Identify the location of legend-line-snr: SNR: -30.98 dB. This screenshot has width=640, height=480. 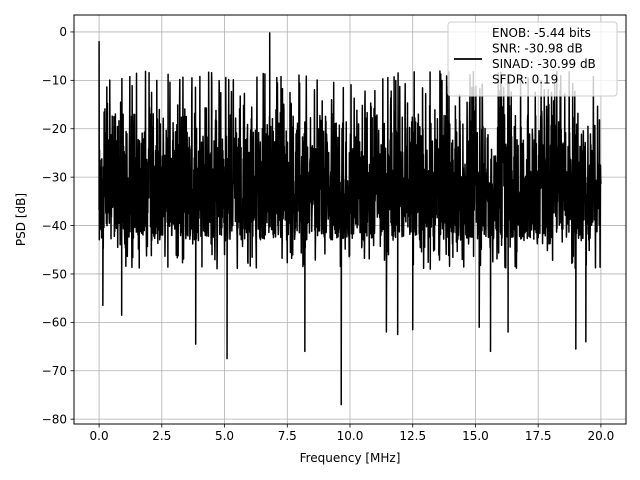
(537, 49).